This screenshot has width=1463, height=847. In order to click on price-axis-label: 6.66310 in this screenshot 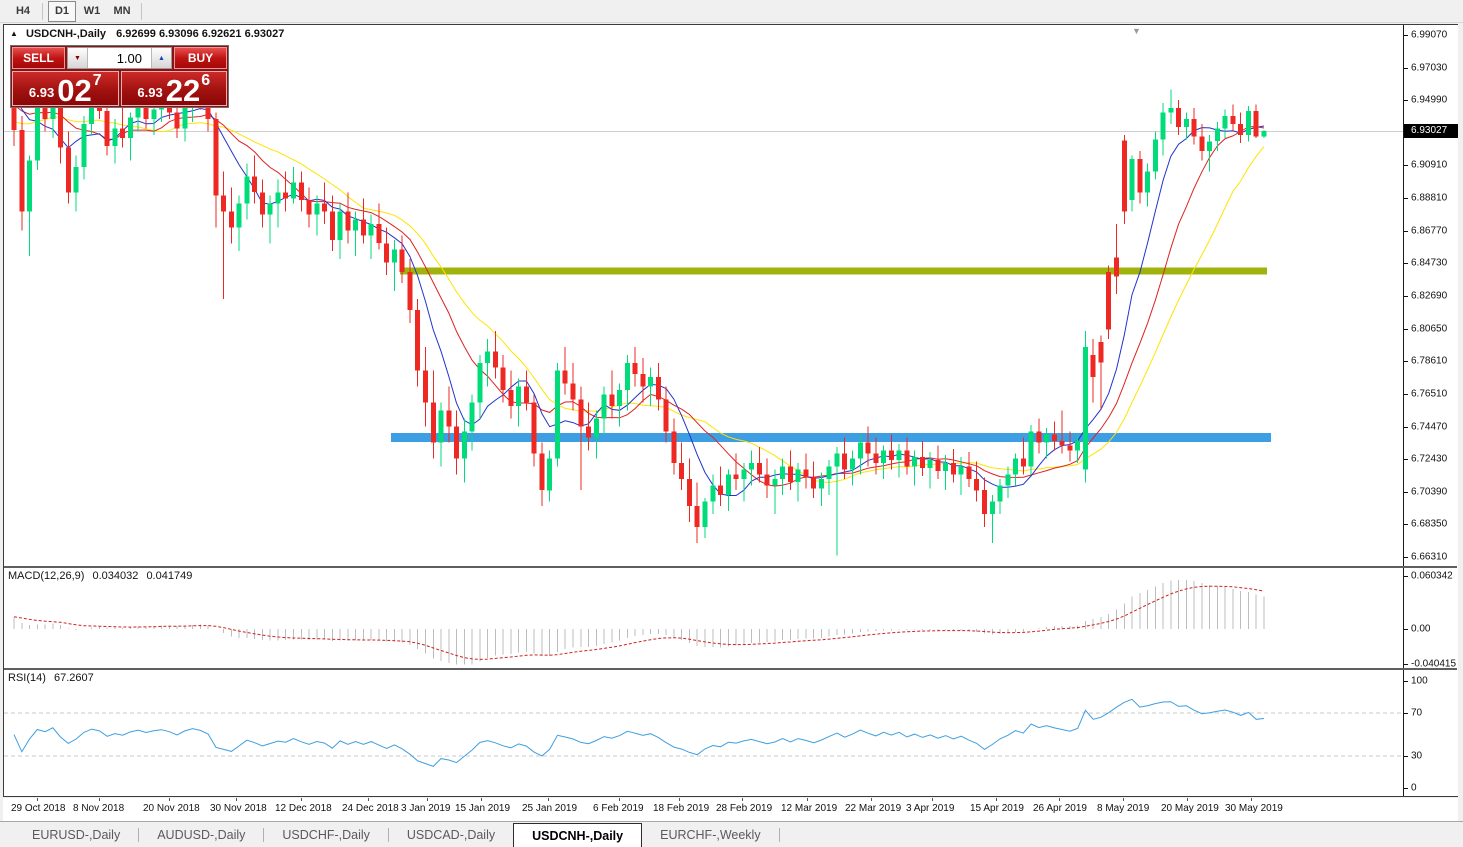, I will do `click(1429, 557)`.